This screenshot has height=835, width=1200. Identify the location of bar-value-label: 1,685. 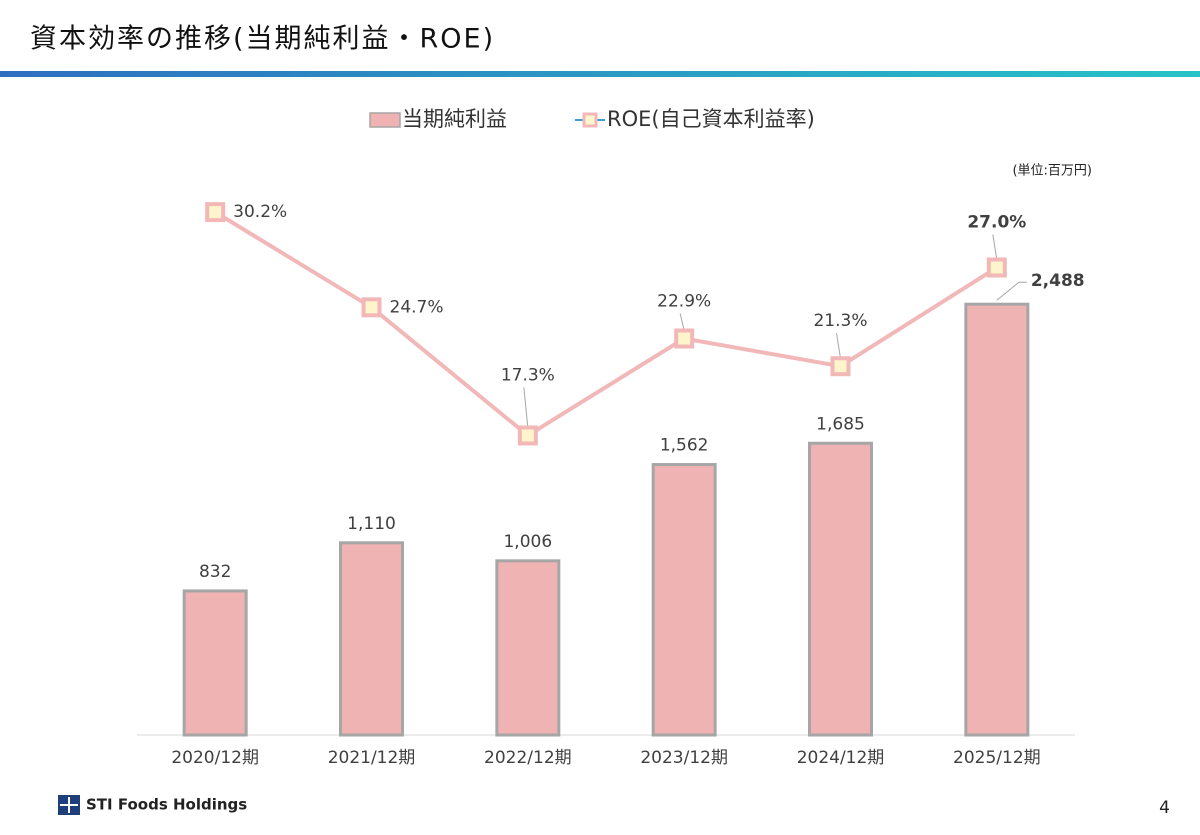
(840, 424).